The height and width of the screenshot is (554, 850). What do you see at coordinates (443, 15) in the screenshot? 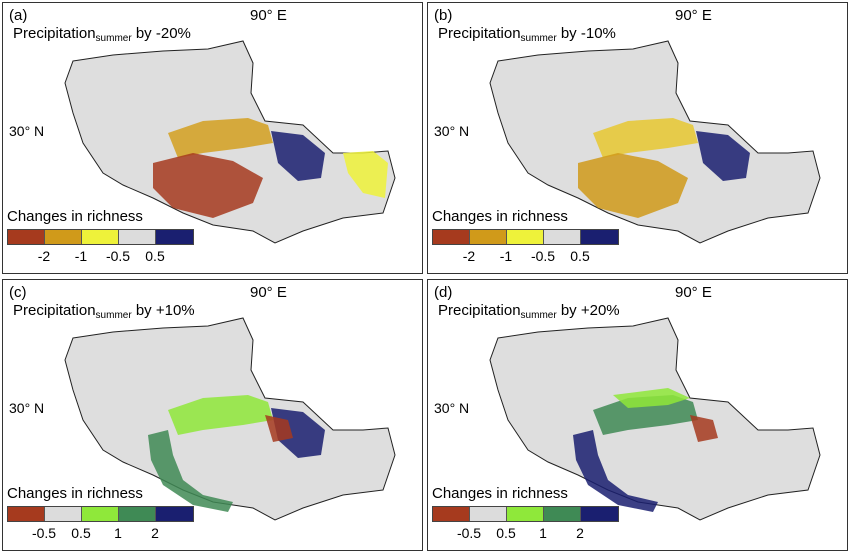
I see `panel-label: (b)` at bounding box center [443, 15].